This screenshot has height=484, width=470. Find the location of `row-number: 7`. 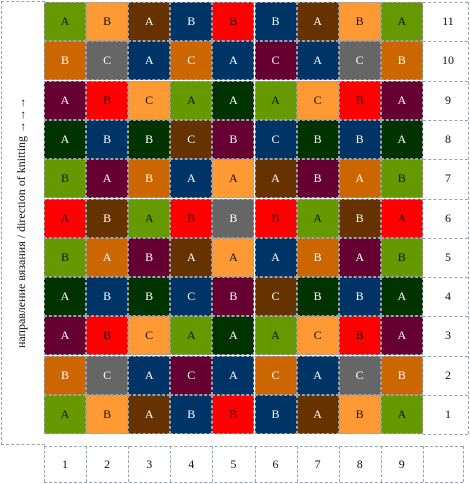

row-number: 7 is located at coordinates (448, 178).